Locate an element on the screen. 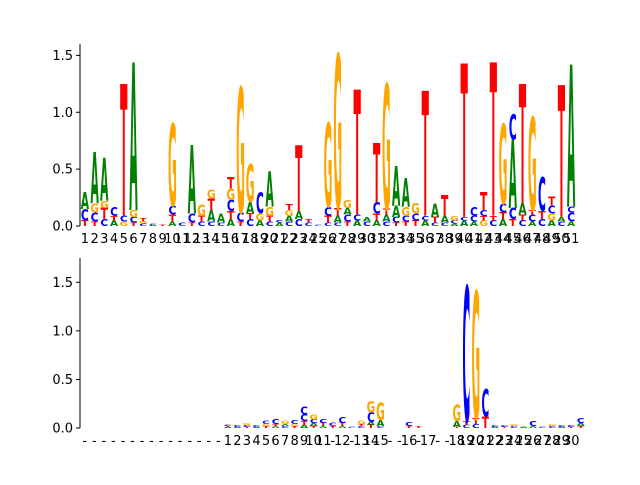 This screenshot has width=640, height=485. top-x-tick-label: 43 is located at coordinates (493, 239).